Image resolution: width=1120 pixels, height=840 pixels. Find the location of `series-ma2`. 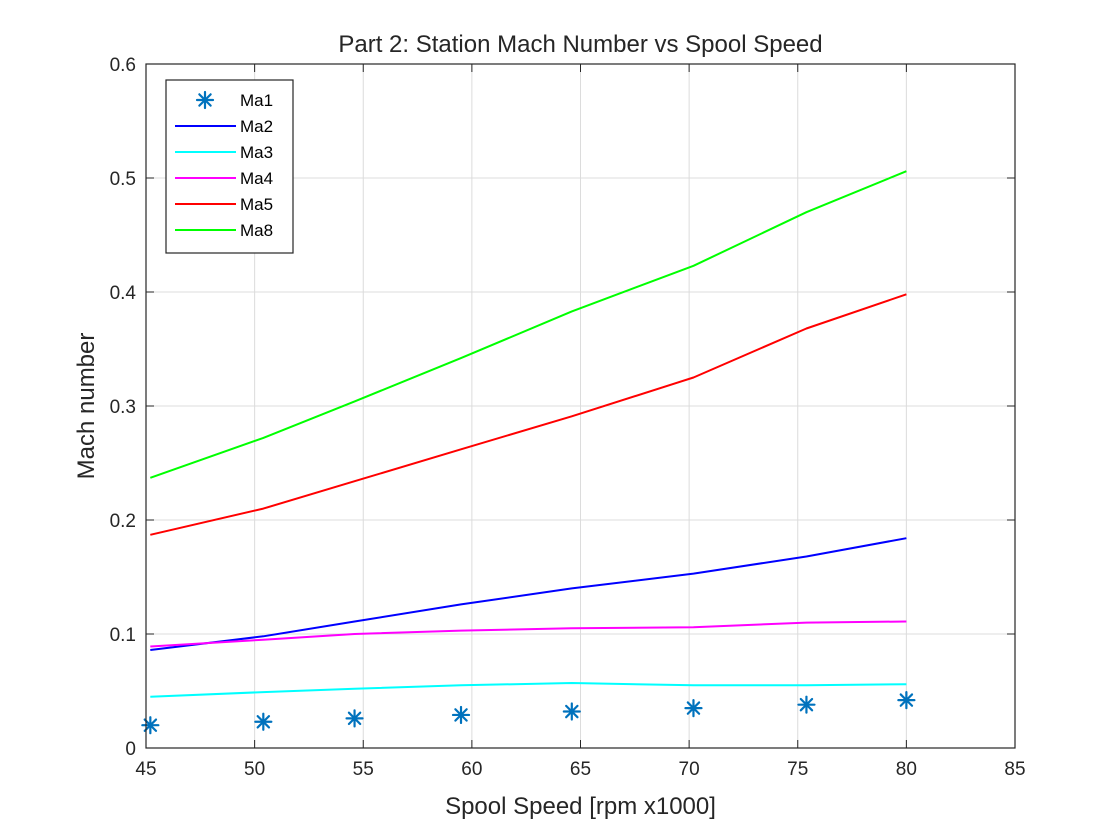

series-ma2 is located at coordinates (528, 594).